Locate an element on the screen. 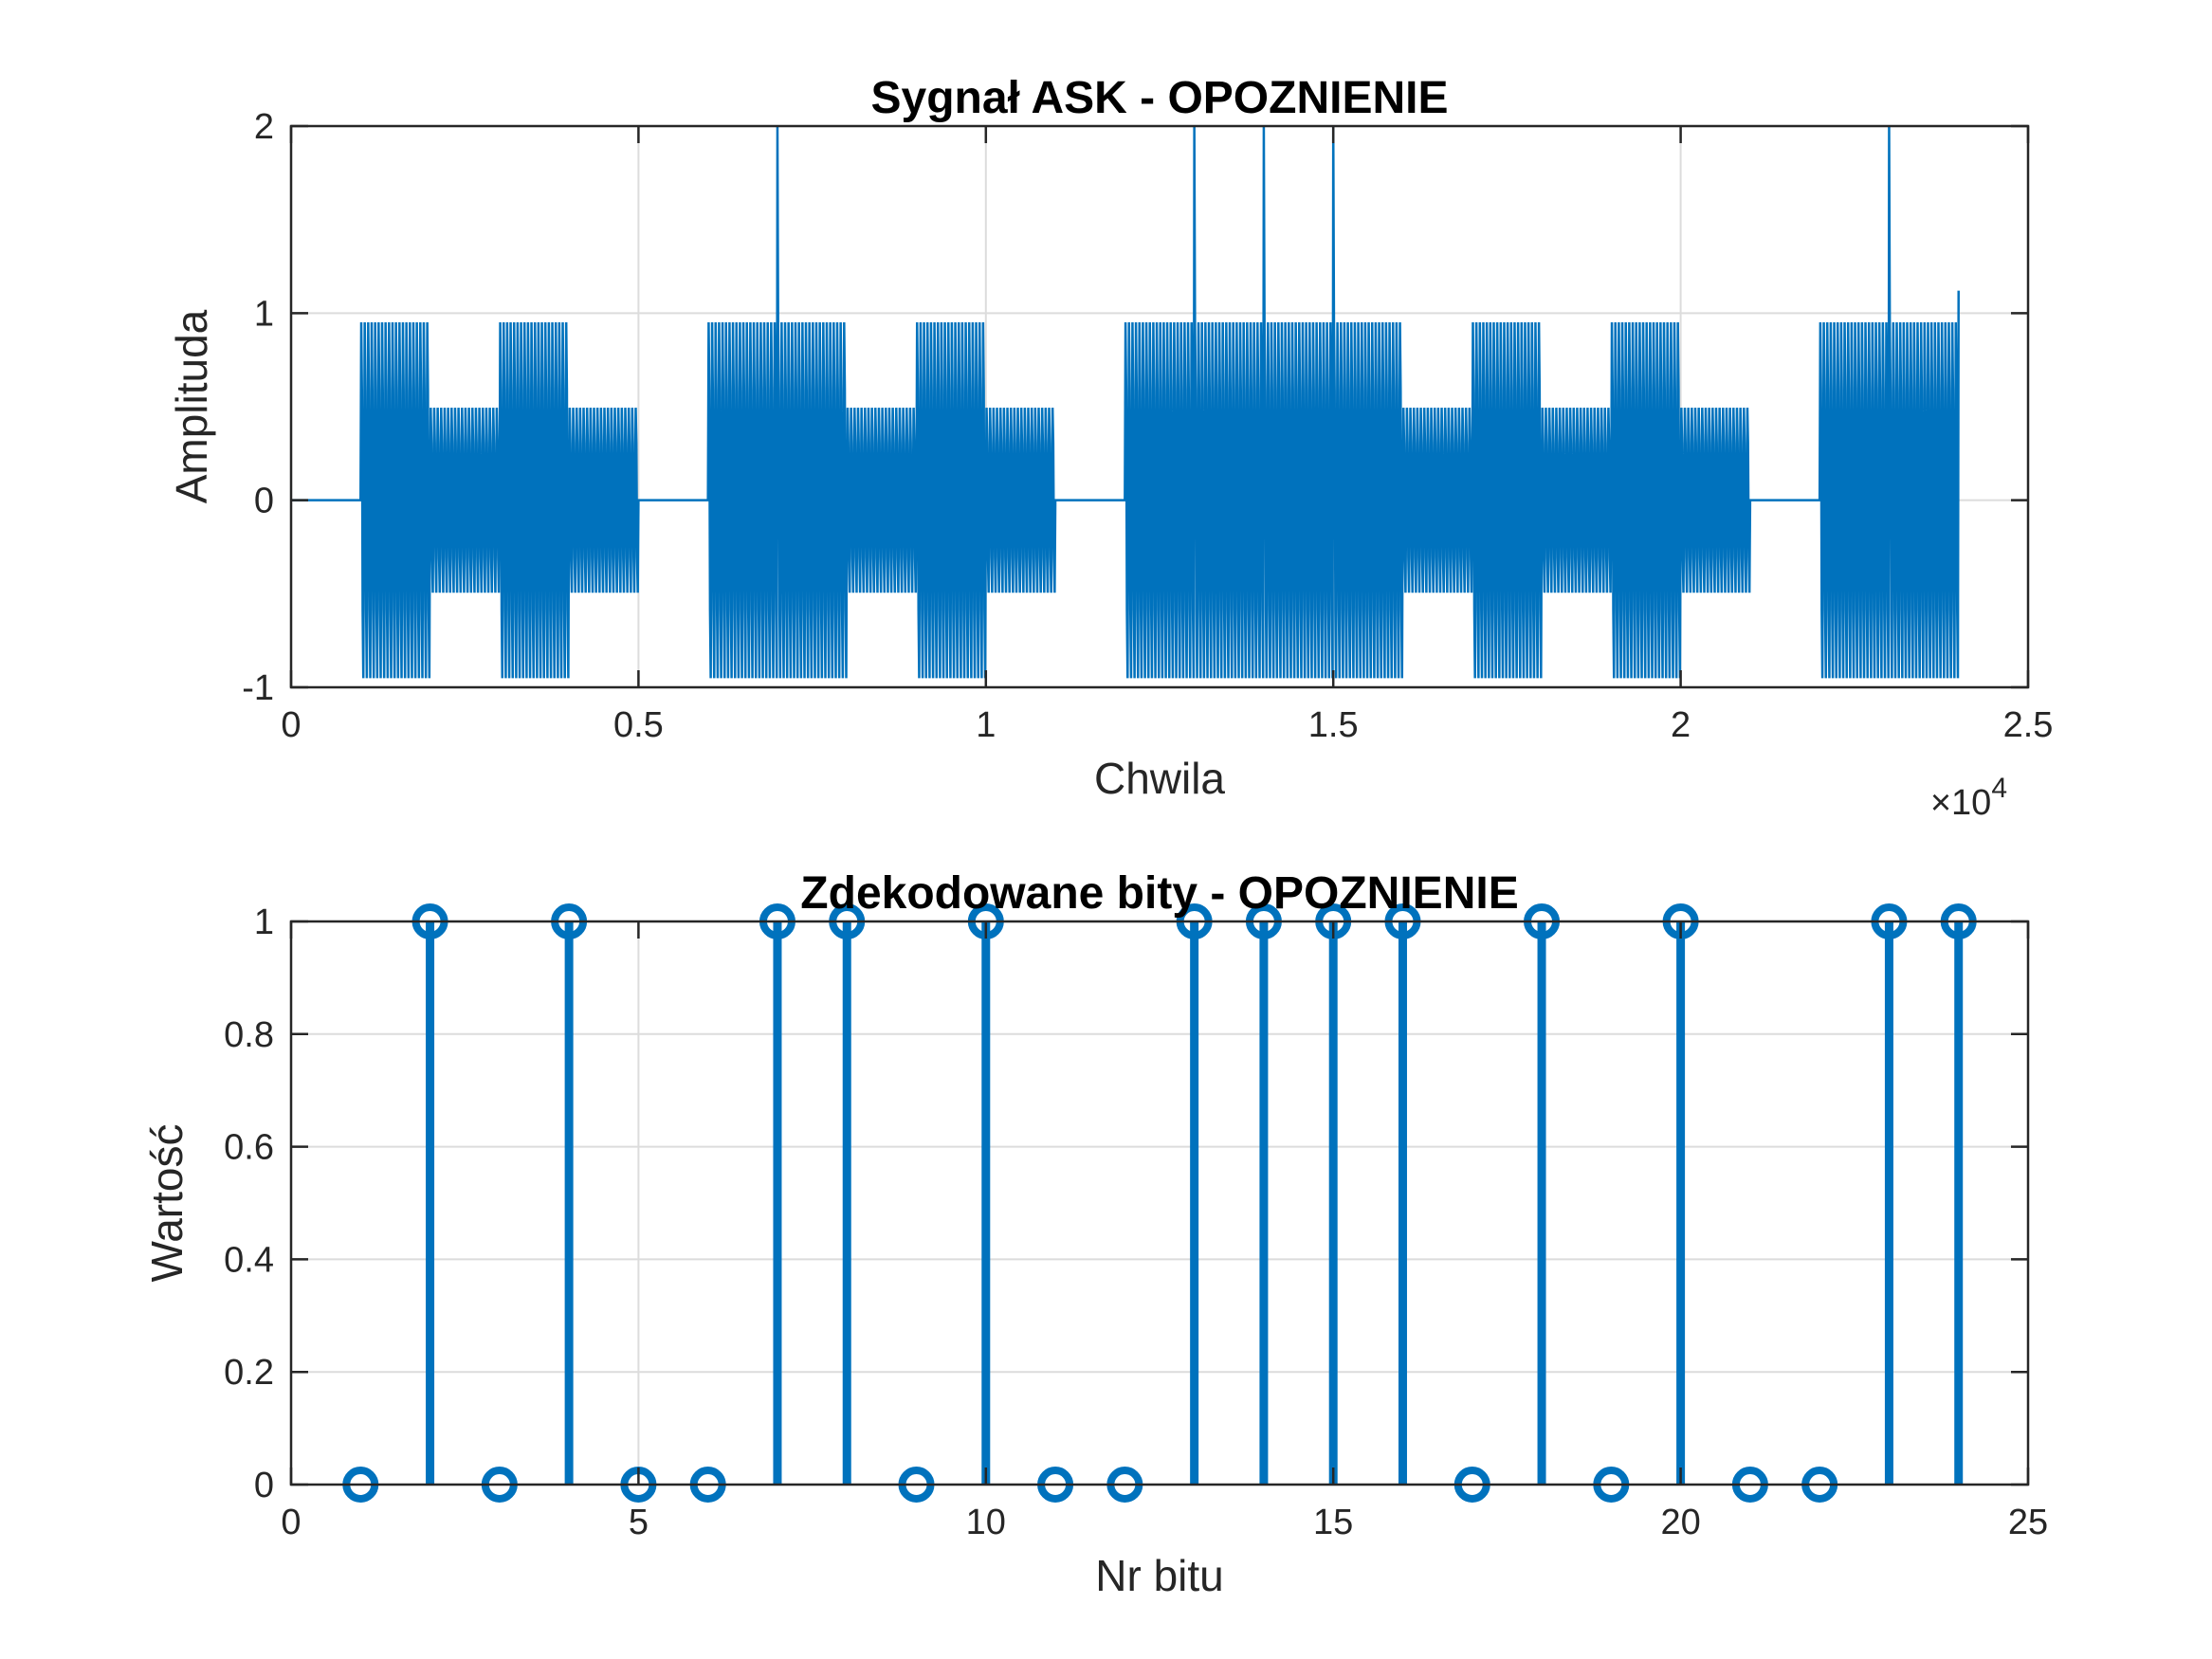 The height and width of the screenshot is (1659, 2212). signal-plot-xtick-label: 1 is located at coordinates (986, 725).